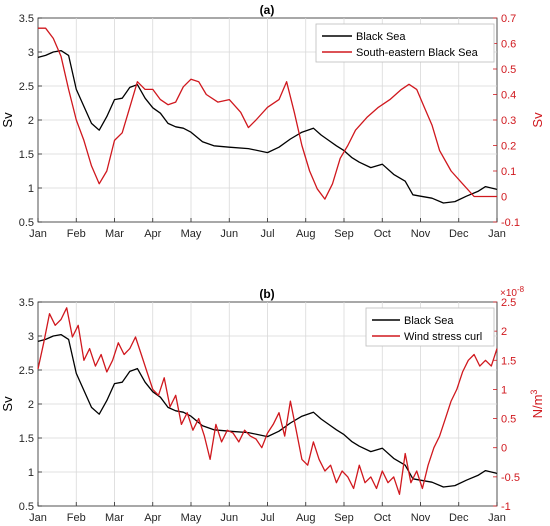 The height and width of the screenshot is (526, 550). What do you see at coordinates (26, 303) in the screenshot?
I see `ytick-left-label-b-6: 3.5` at bounding box center [26, 303].